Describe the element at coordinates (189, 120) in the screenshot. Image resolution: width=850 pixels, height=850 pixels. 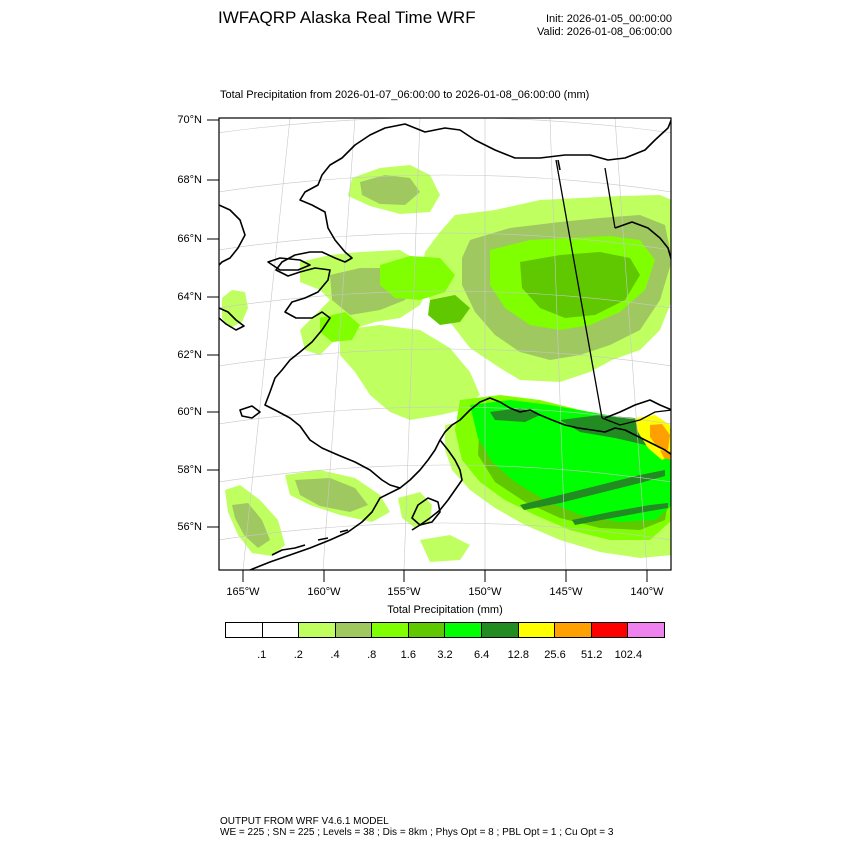
I see `lat-label-70: 70°N` at that location.